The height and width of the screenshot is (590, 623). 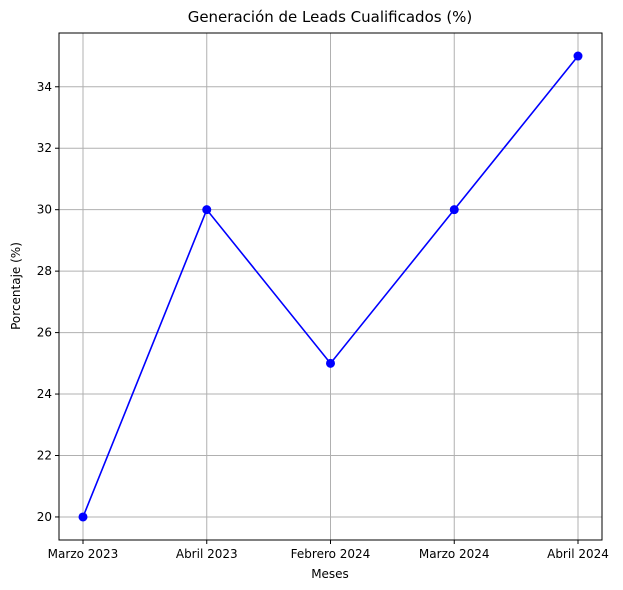 I want to click on x-tick-label: Abril 2023, so click(x=207, y=554).